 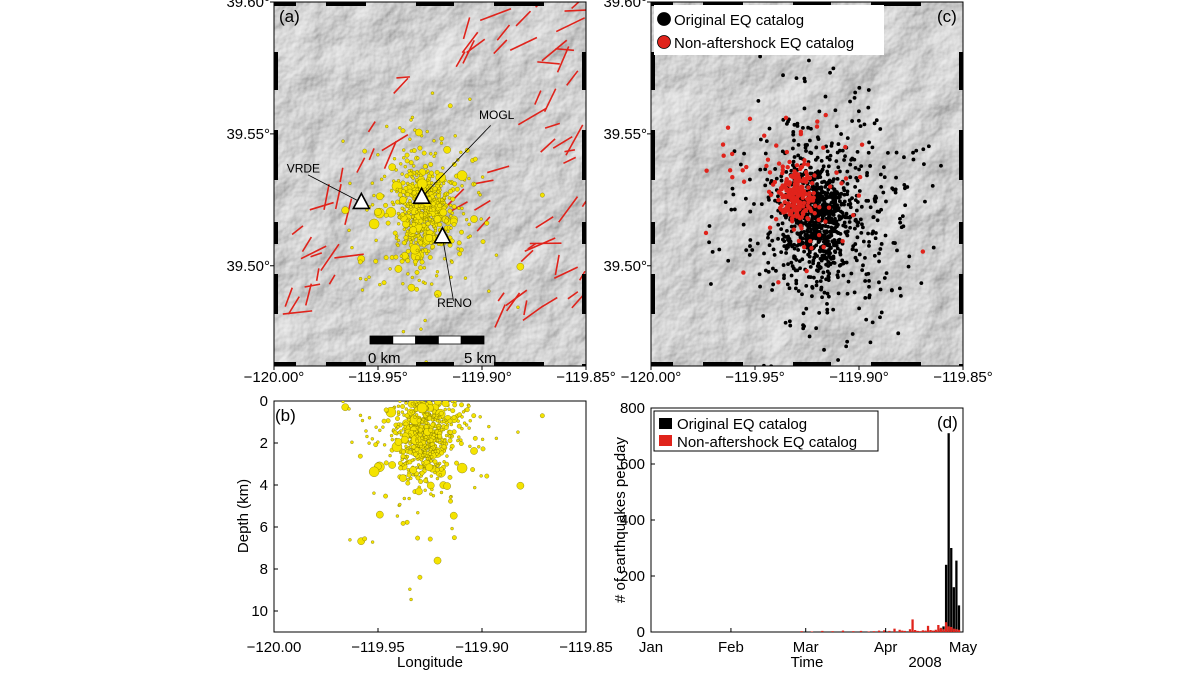 What do you see at coordinates (625, 266) in the screenshot?
I see `y-tick-label: 39.50°` at bounding box center [625, 266].